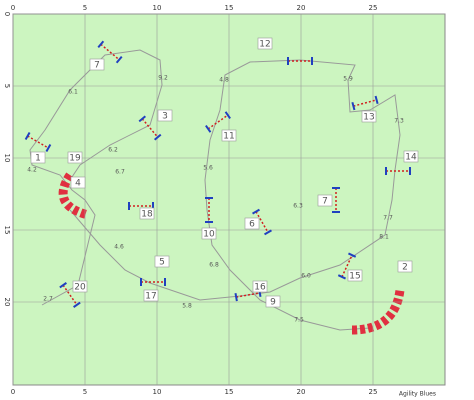 This screenshot has height=400, width=474. I want to click on distance-label: 6.3, so click(298, 206).